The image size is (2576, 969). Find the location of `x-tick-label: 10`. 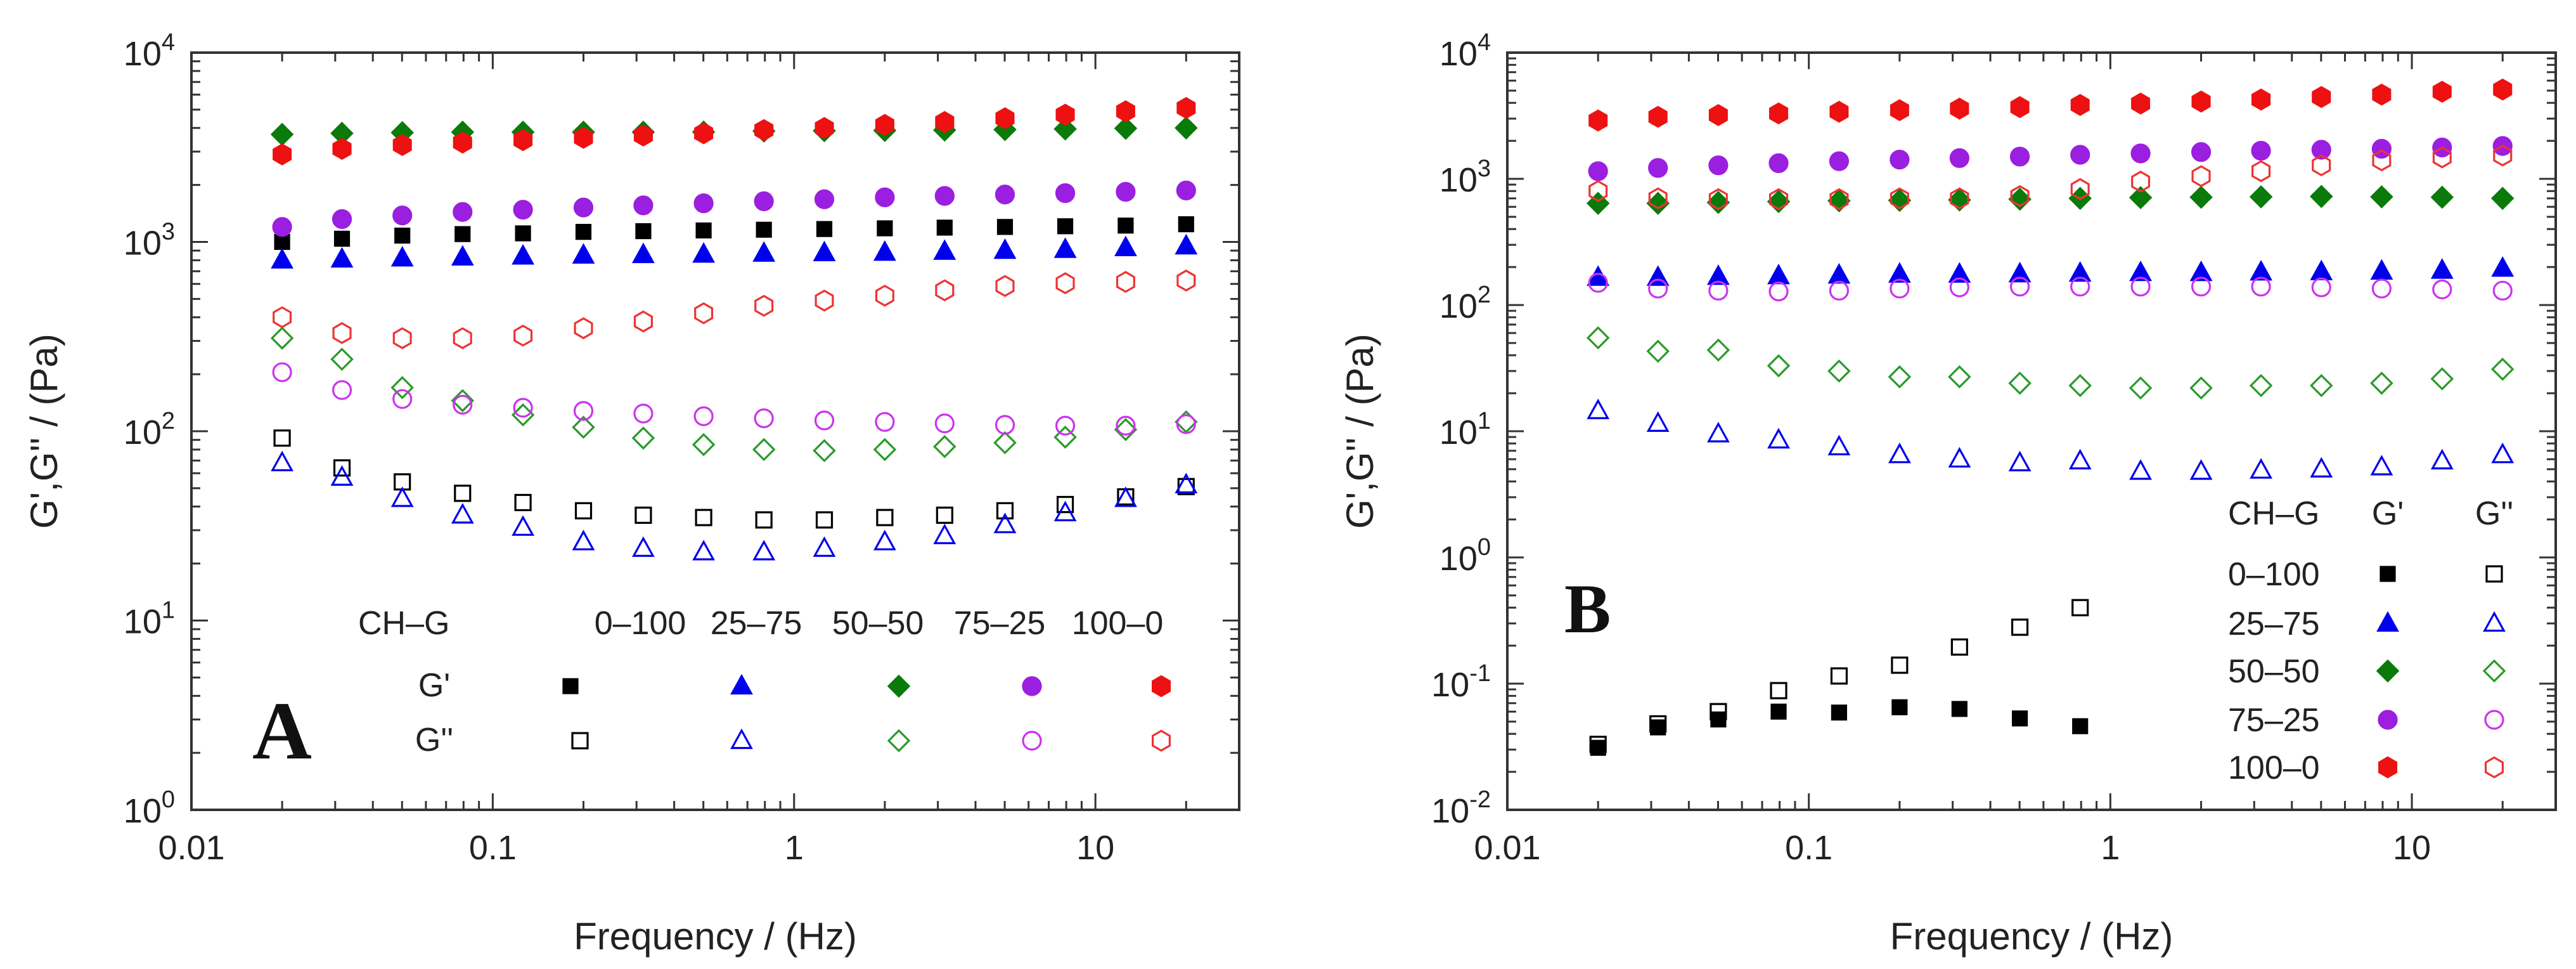

x-tick-label: 10 is located at coordinates (2412, 848).